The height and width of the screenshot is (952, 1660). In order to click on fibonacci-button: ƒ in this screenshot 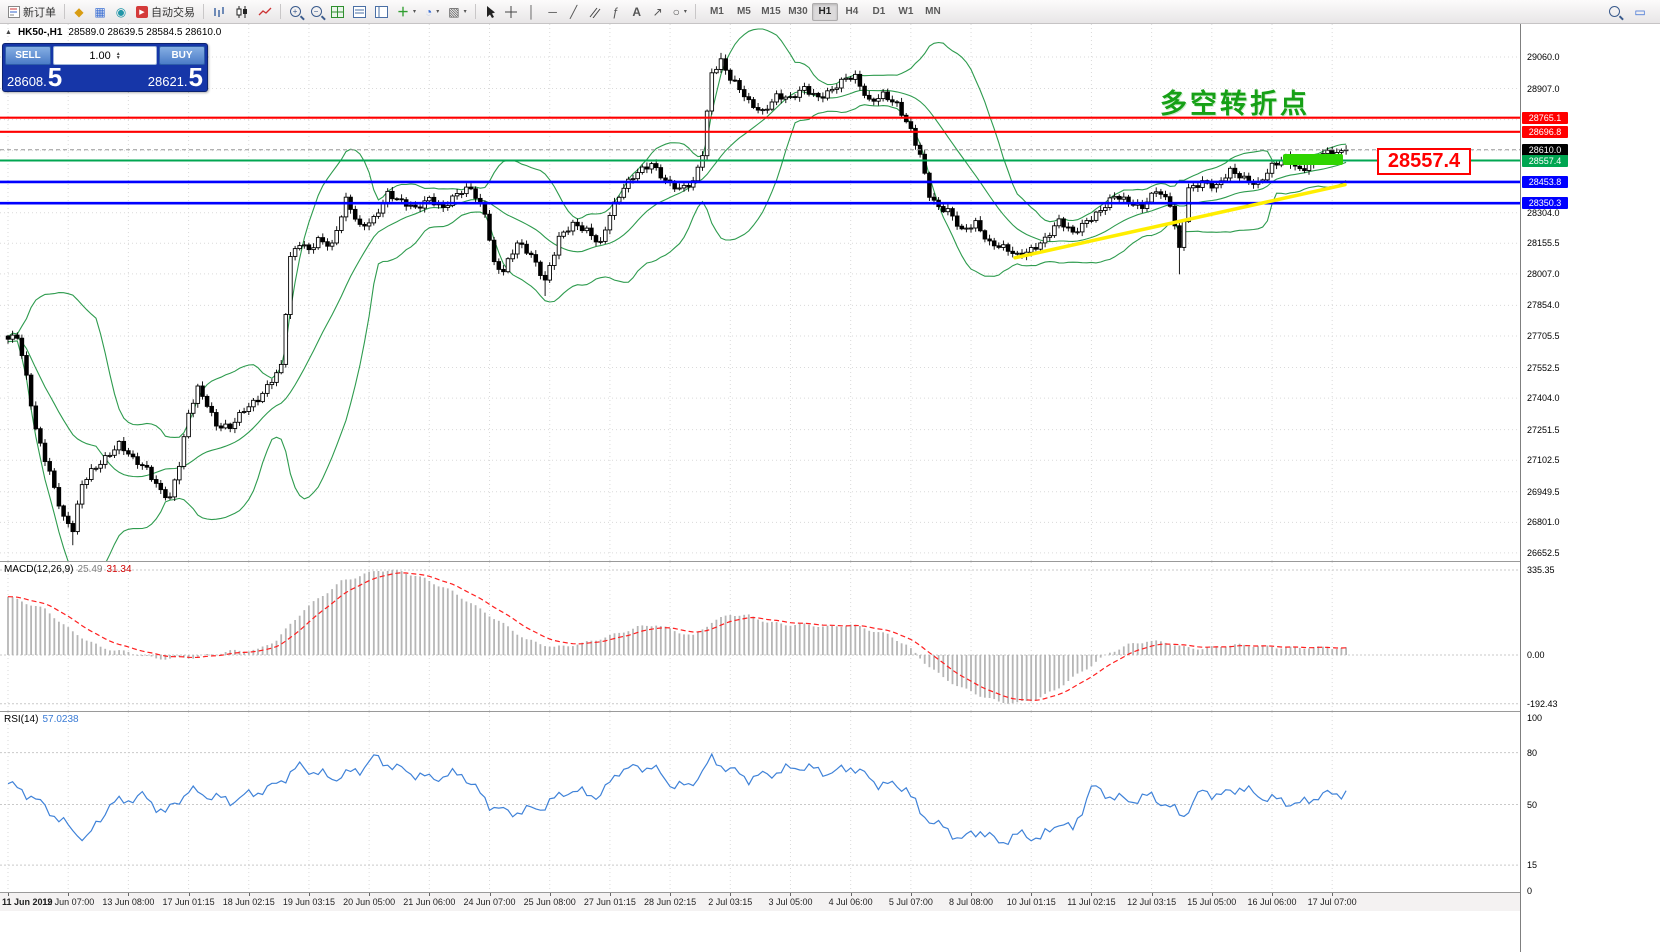, I will do `click(616, 12)`.